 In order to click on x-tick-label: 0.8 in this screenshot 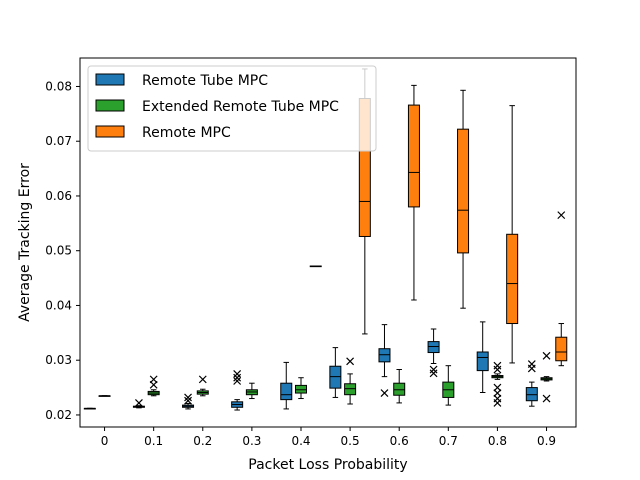, I will do `click(497, 441)`.